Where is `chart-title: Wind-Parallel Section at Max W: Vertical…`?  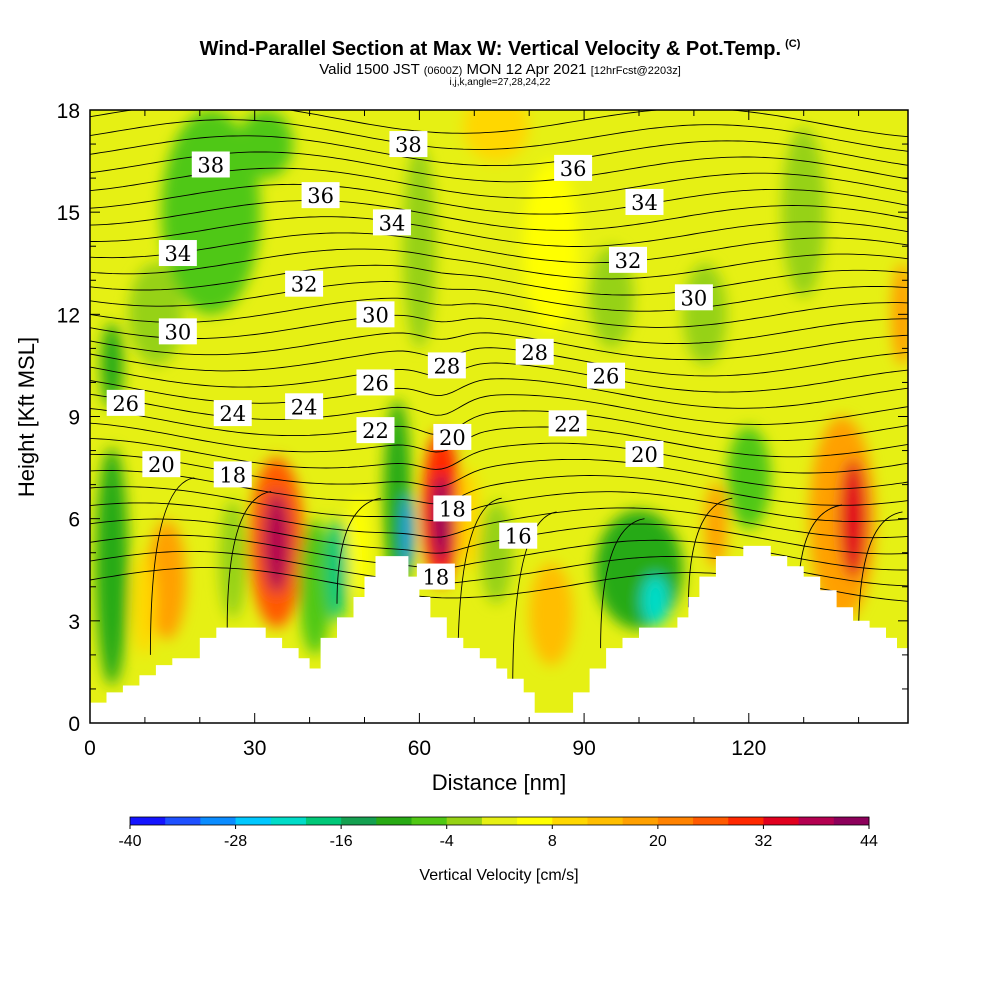 chart-title: Wind-Parallel Section at Max W: Vertical… is located at coordinates (500, 49).